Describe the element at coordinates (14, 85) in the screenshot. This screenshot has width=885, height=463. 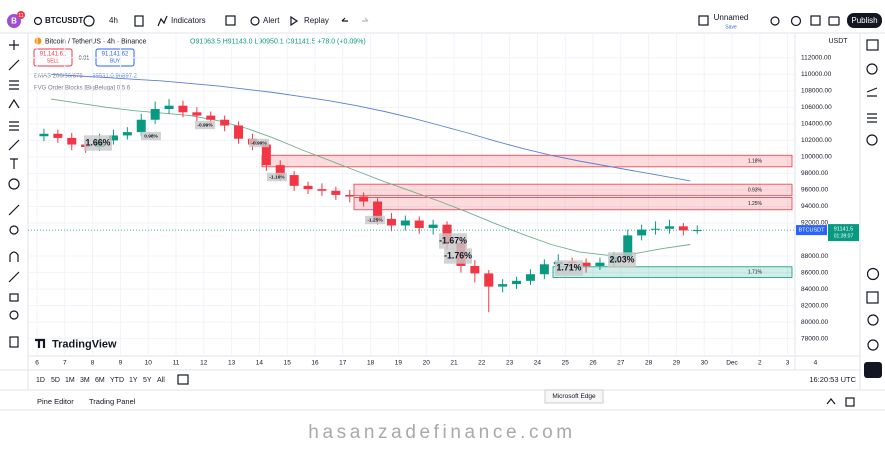
I see `fib-tool` at that location.